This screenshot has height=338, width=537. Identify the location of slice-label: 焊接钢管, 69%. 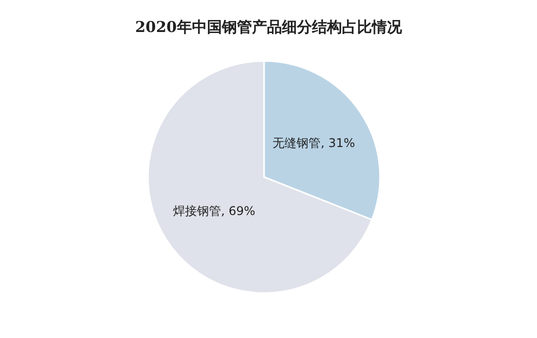
(214, 211).